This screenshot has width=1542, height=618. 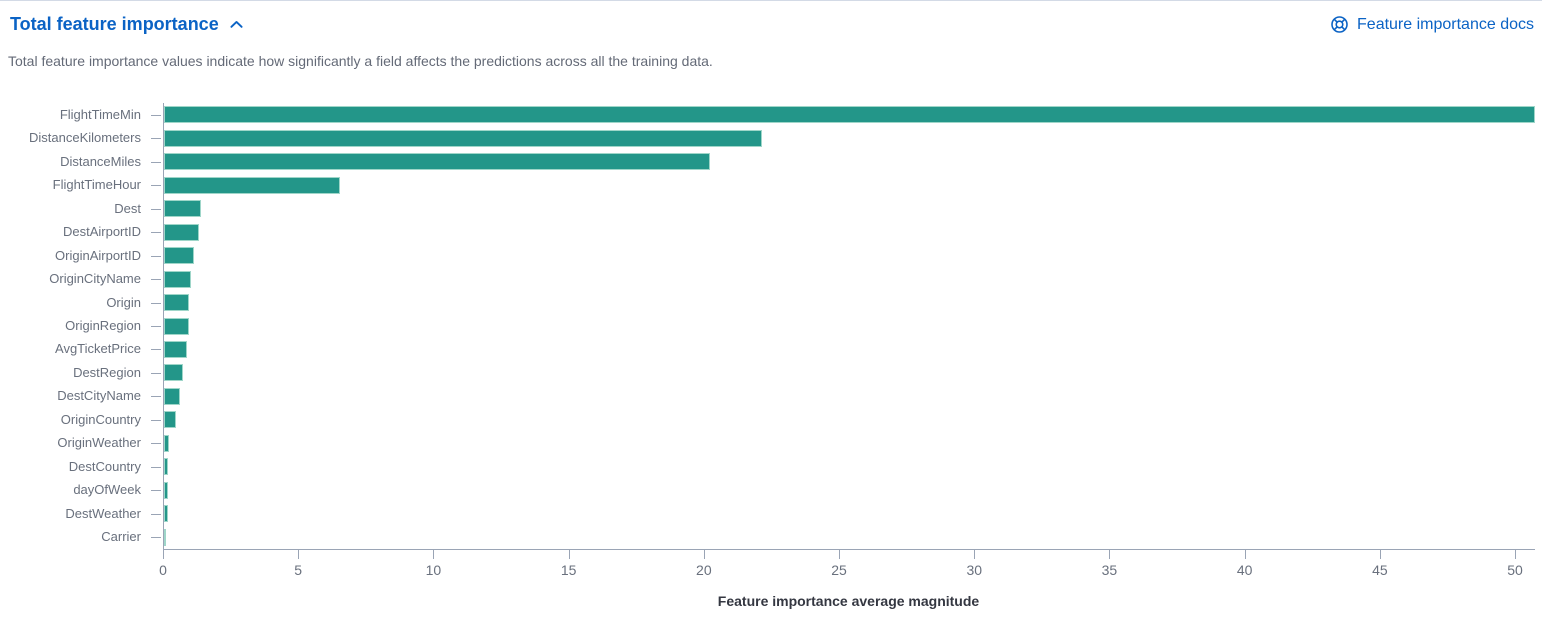 I want to click on chevron-up-icon, so click(x=236, y=24).